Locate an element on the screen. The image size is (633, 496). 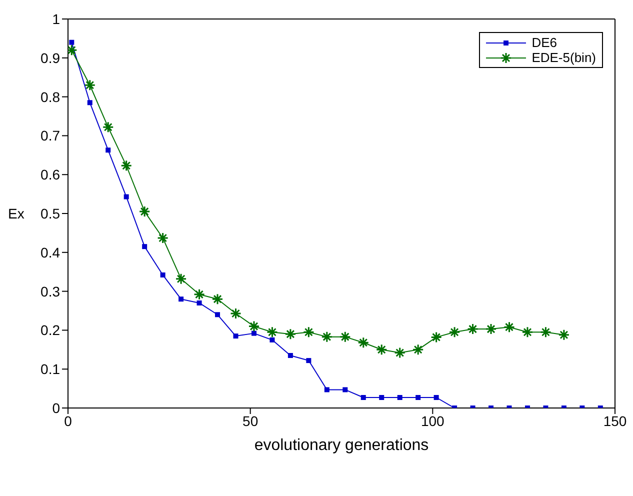
y-tick-label: 0.4 is located at coordinates (50, 252).